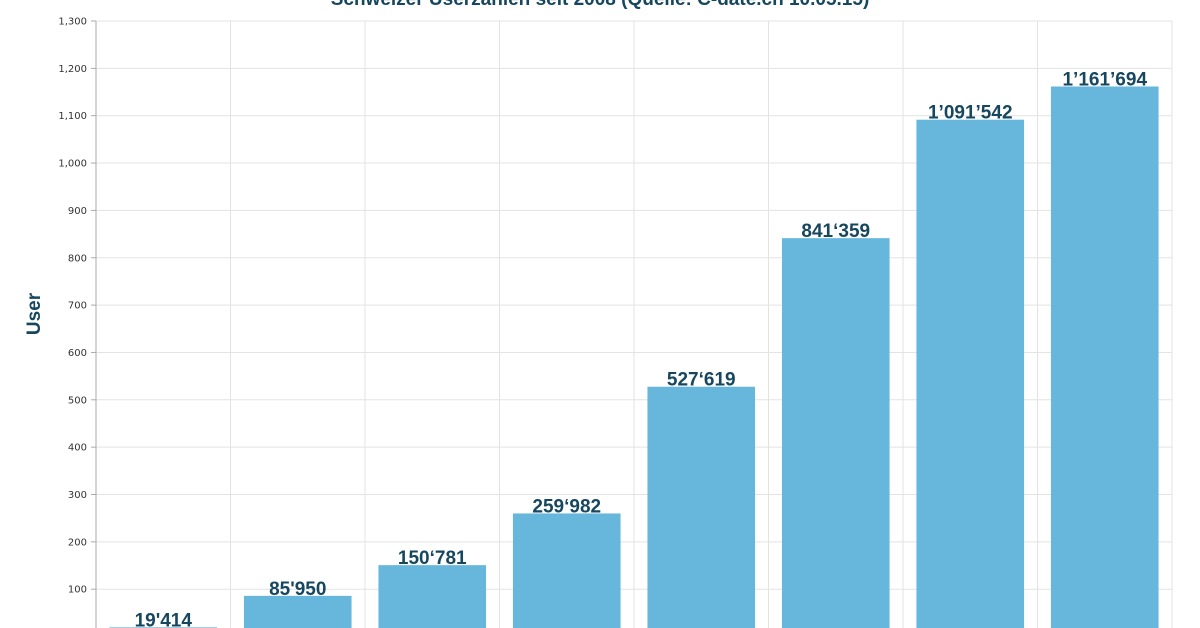 This screenshot has width=1200, height=628. I want to click on data-label: 19'414, so click(164, 619).